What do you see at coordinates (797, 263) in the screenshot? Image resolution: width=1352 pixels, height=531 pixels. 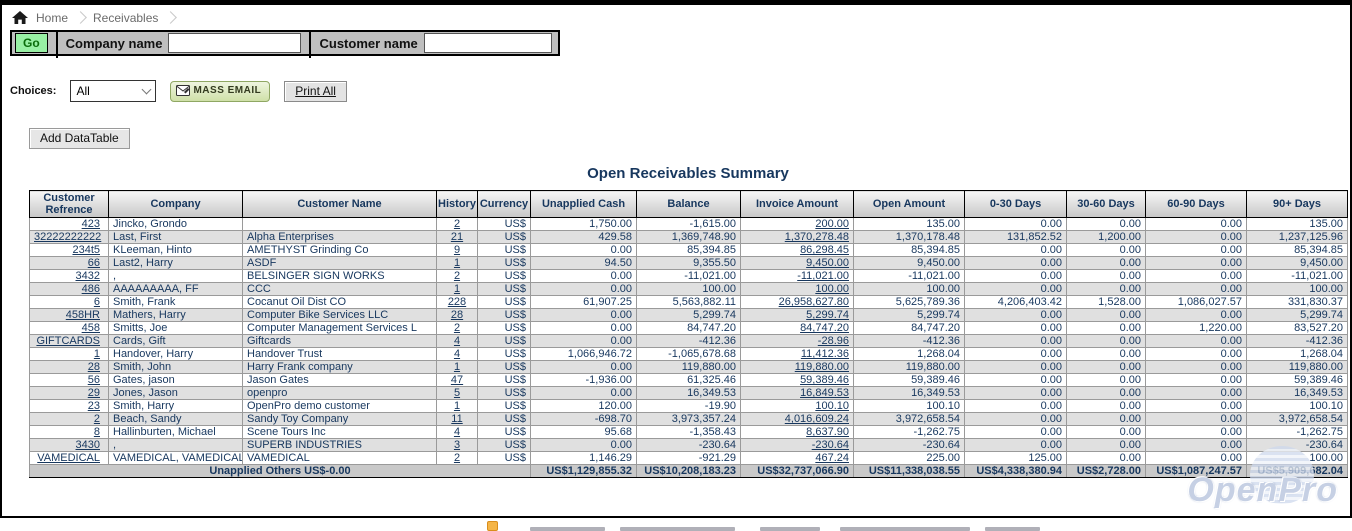 I see `invoice-amount-link: 9,450.00` at bounding box center [797, 263].